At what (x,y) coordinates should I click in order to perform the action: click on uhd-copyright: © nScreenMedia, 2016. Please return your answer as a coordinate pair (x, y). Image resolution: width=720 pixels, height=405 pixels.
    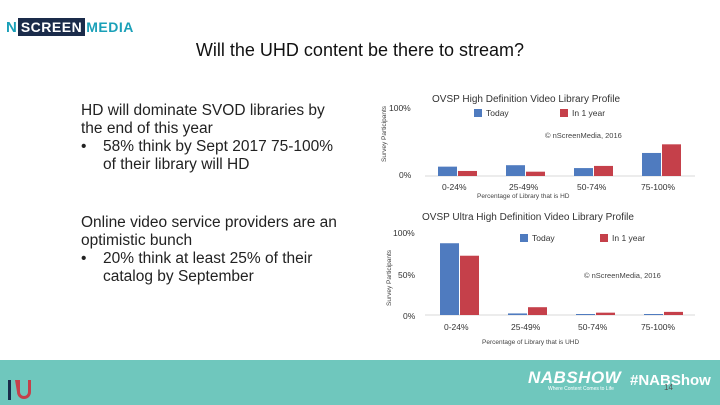
    Looking at the image, I should click on (622, 275).